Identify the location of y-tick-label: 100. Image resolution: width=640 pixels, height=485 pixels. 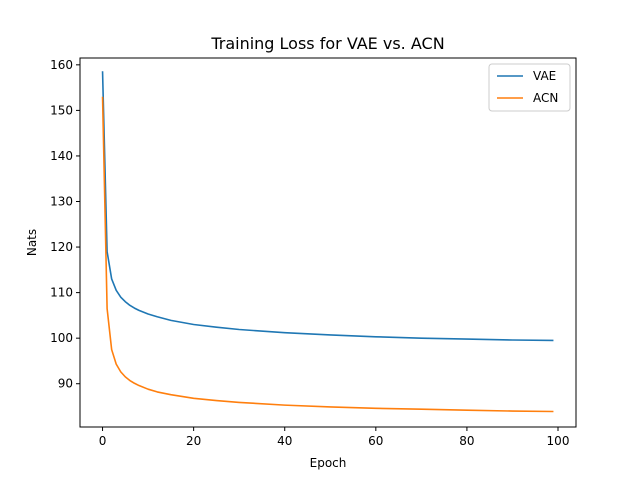
(61, 338).